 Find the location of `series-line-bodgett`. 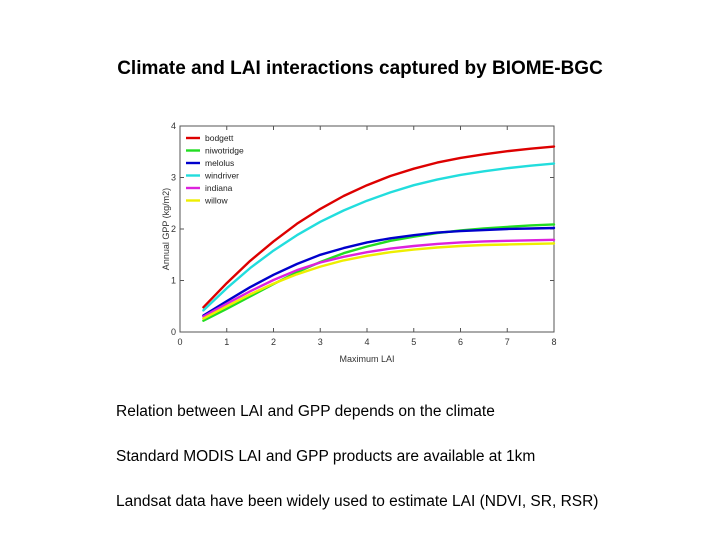

series-line-bodgett is located at coordinates (379, 227).